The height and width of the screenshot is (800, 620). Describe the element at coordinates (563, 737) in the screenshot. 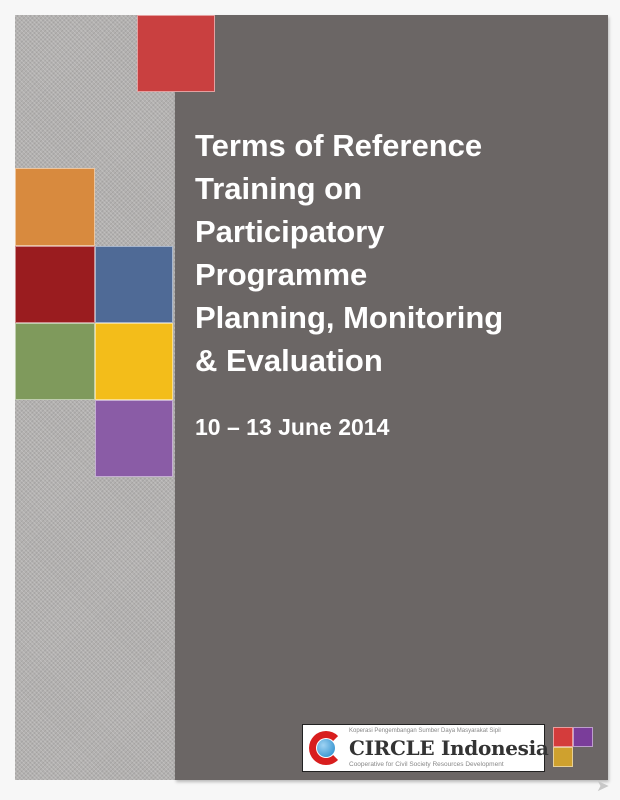

I see `mini-red-square` at that location.